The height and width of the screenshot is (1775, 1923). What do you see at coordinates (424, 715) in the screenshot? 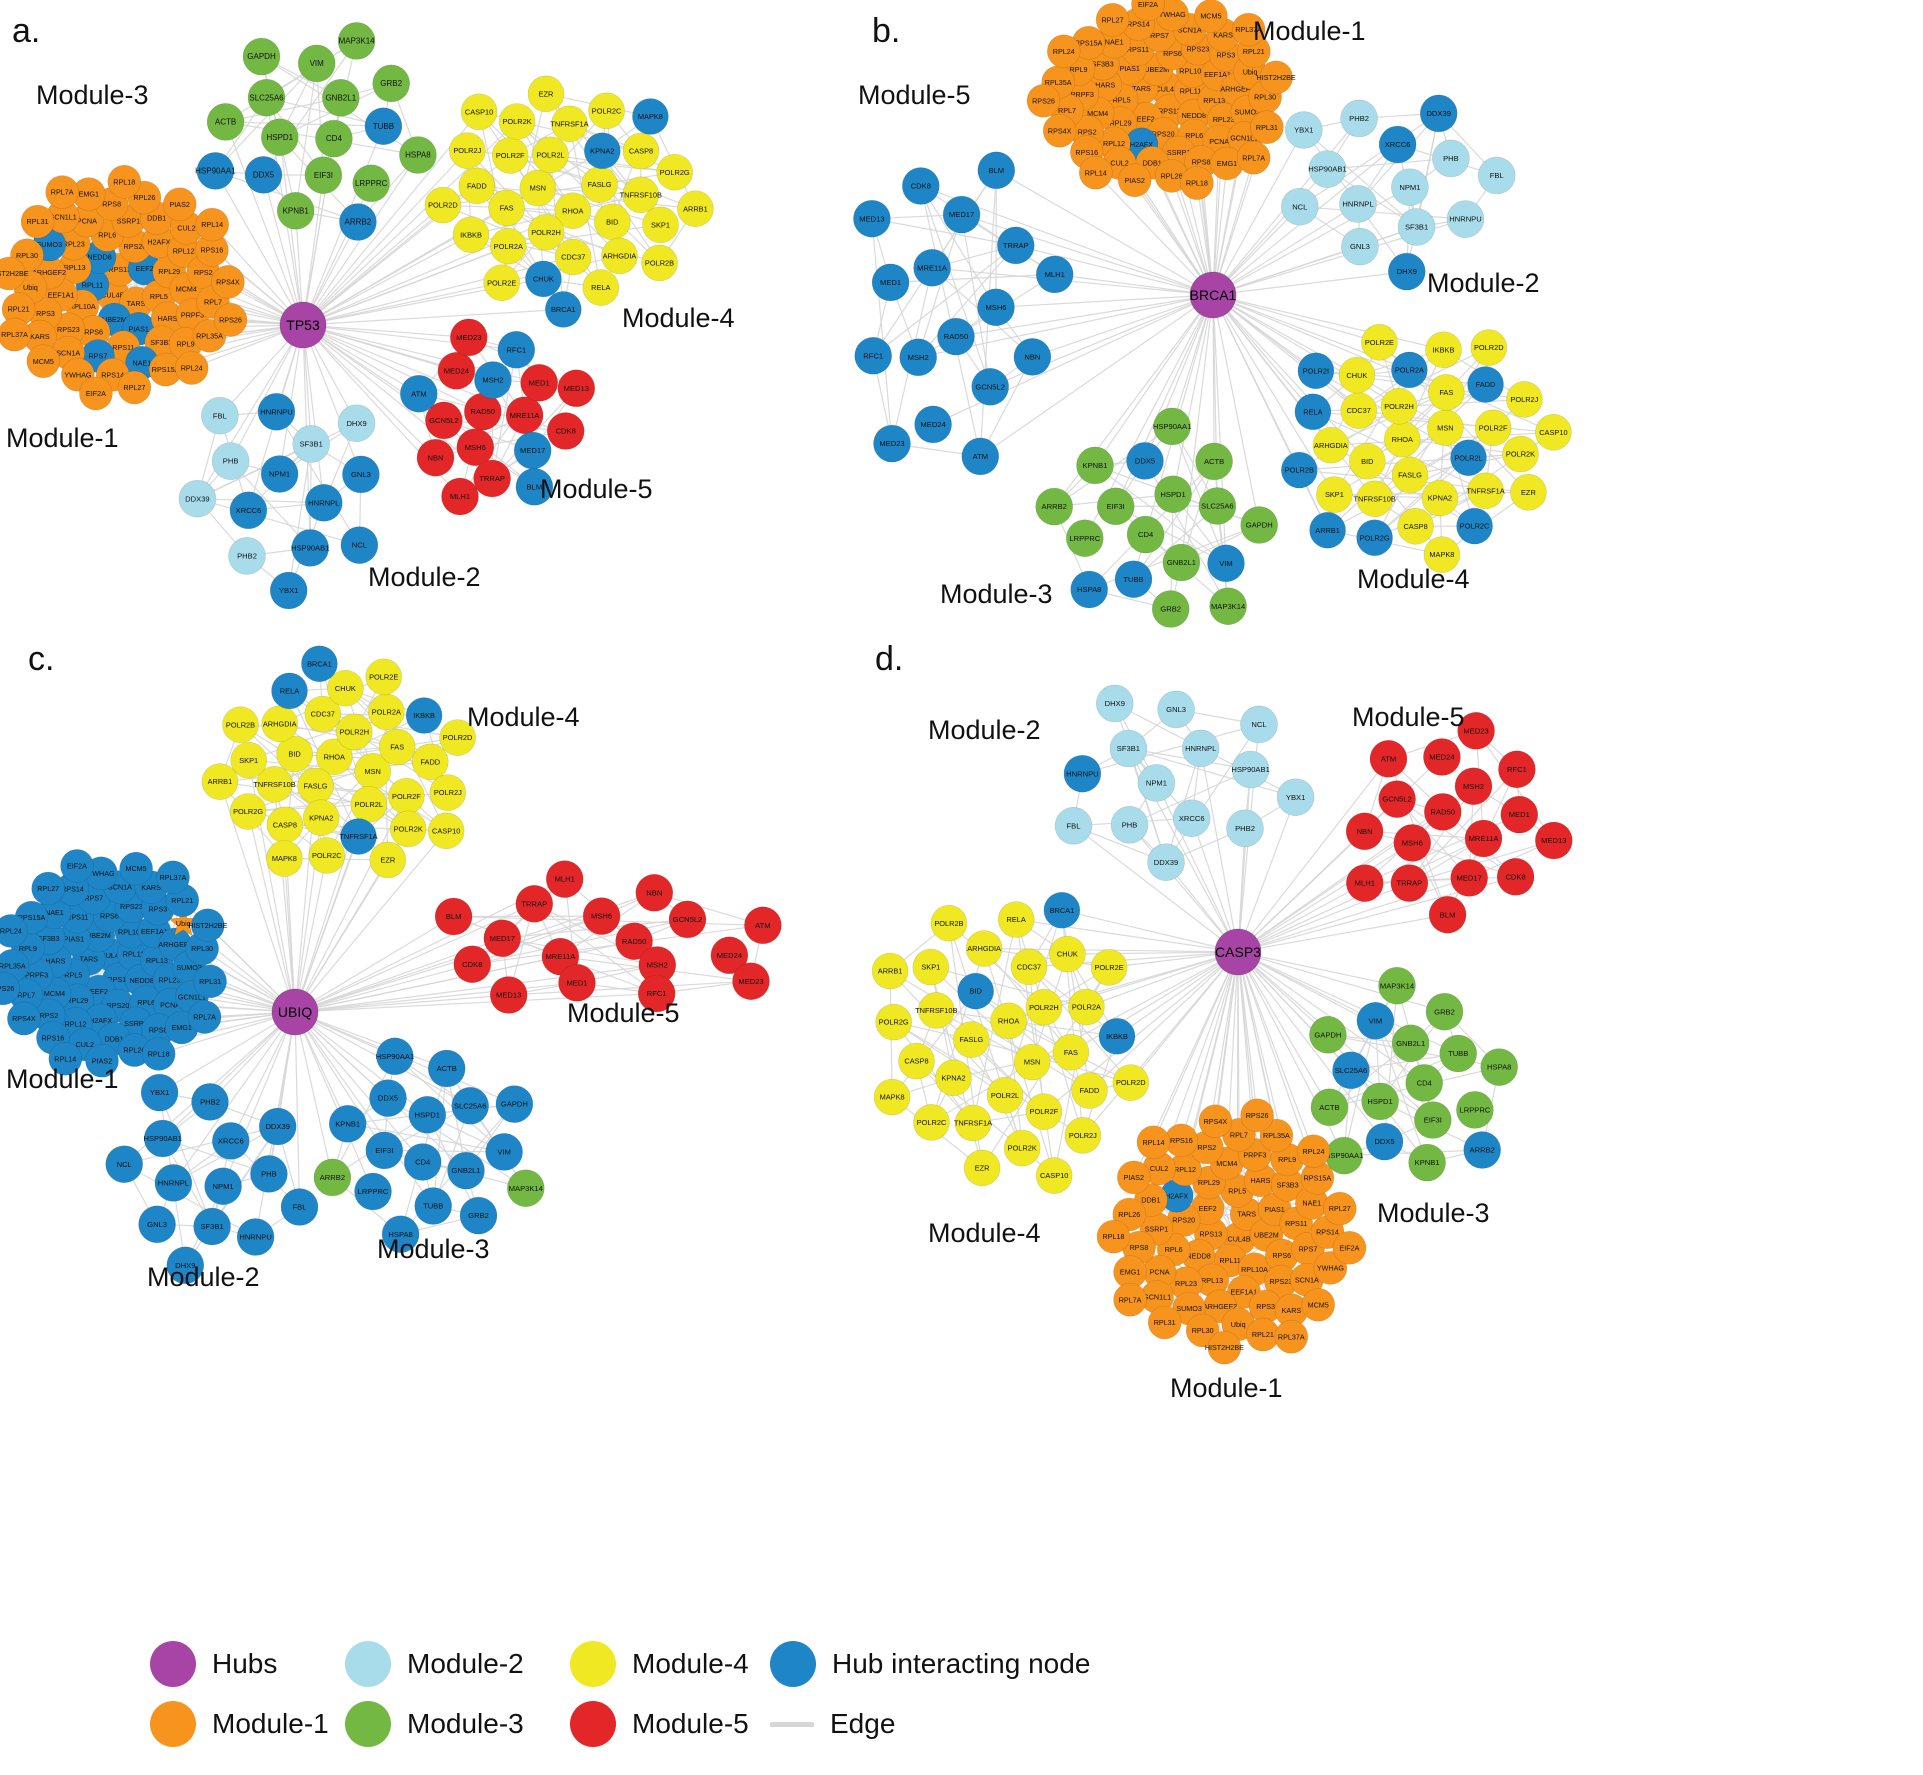
I see `gene-node-IKBKB: IKBKB` at bounding box center [424, 715].